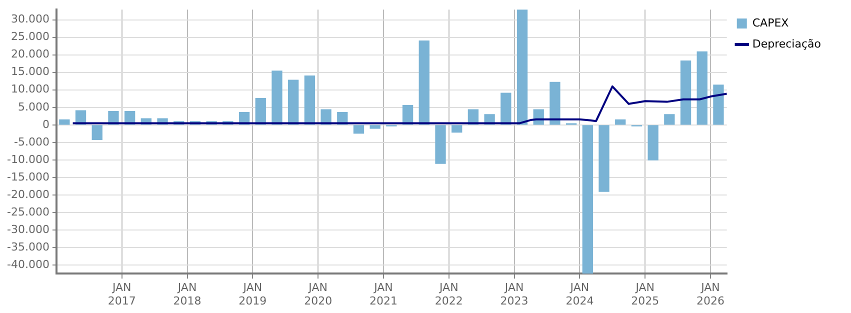  I want to click on y-tick-label: -10.000, so click(28, 159).